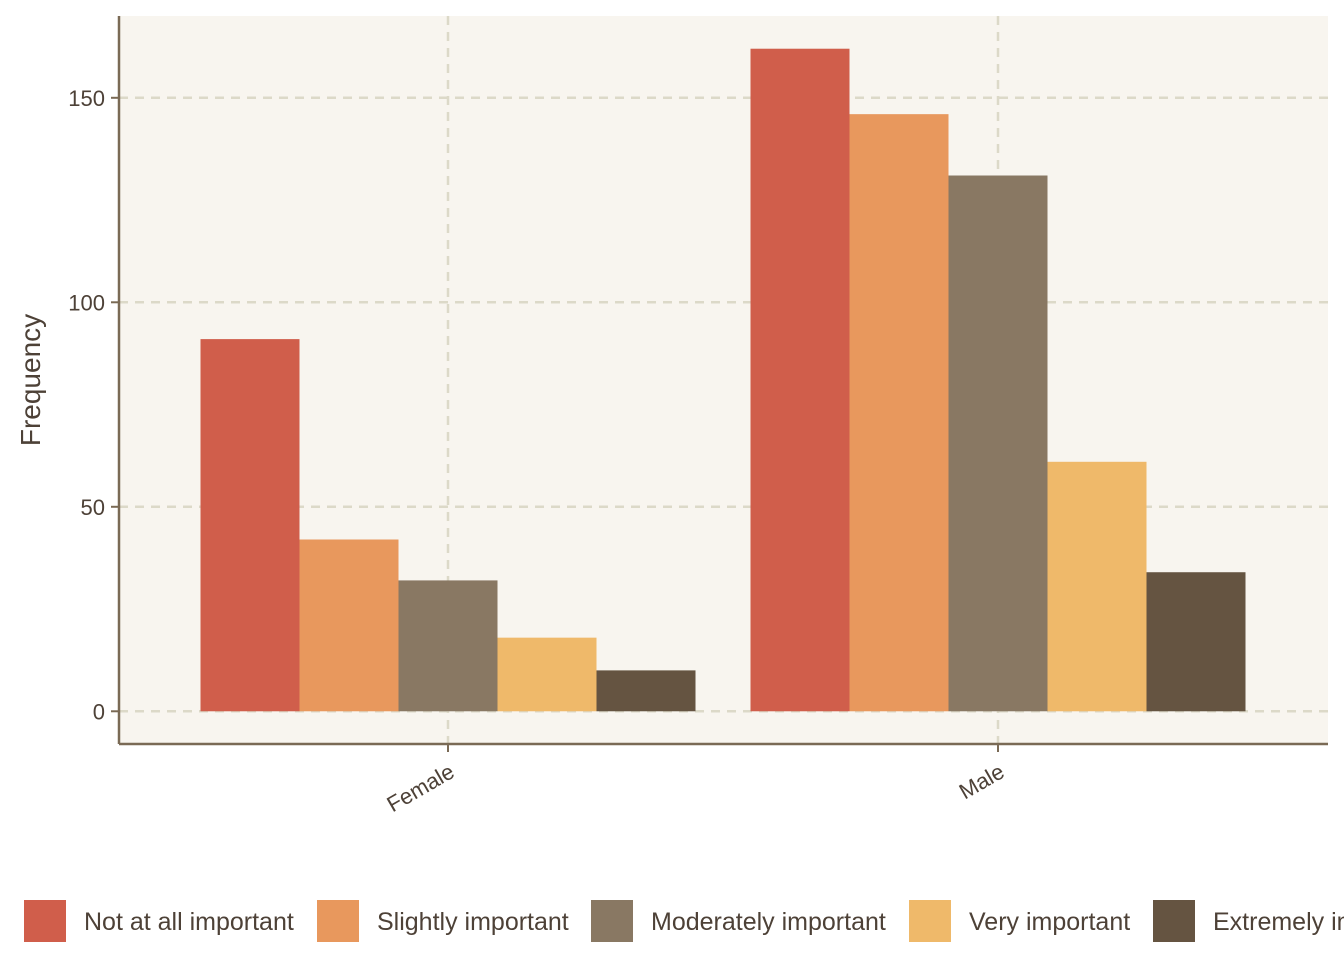 This screenshot has width=1344, height=960. Describe the element at coordinates (86, 98) in the screenshot. I see `y-tick-label: 150` at that location.